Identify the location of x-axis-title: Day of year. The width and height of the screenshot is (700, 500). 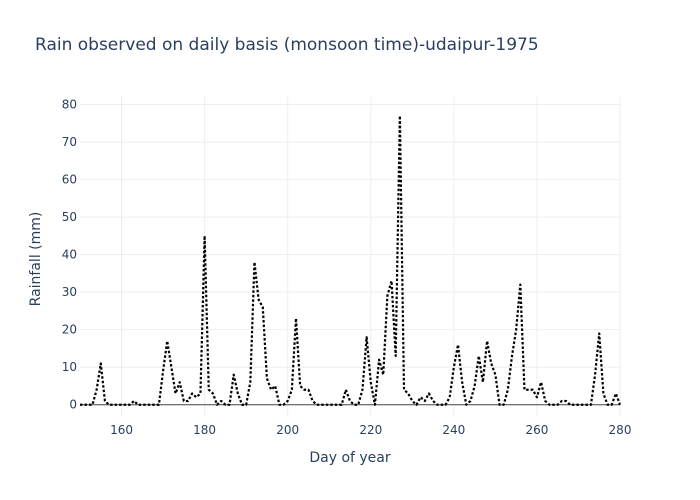
(350, 458).